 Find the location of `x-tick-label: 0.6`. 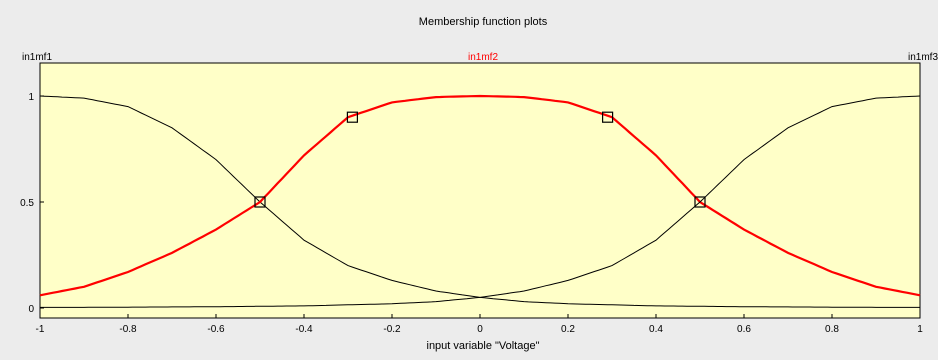

x-tick-label: 0.6 is located at coordinates (744, 329).